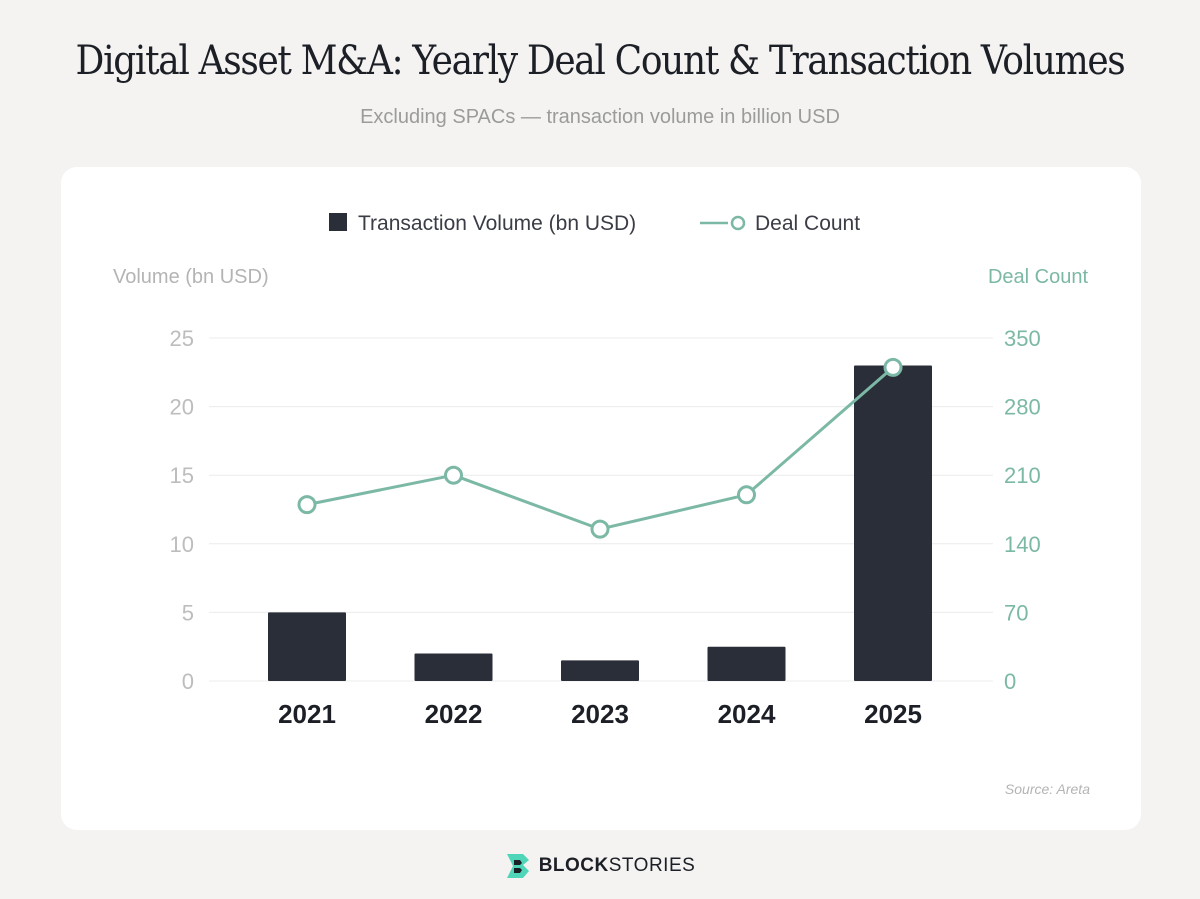 The image size is (1200, 899). I want to click on legend-line-marker, so click(738, 223).